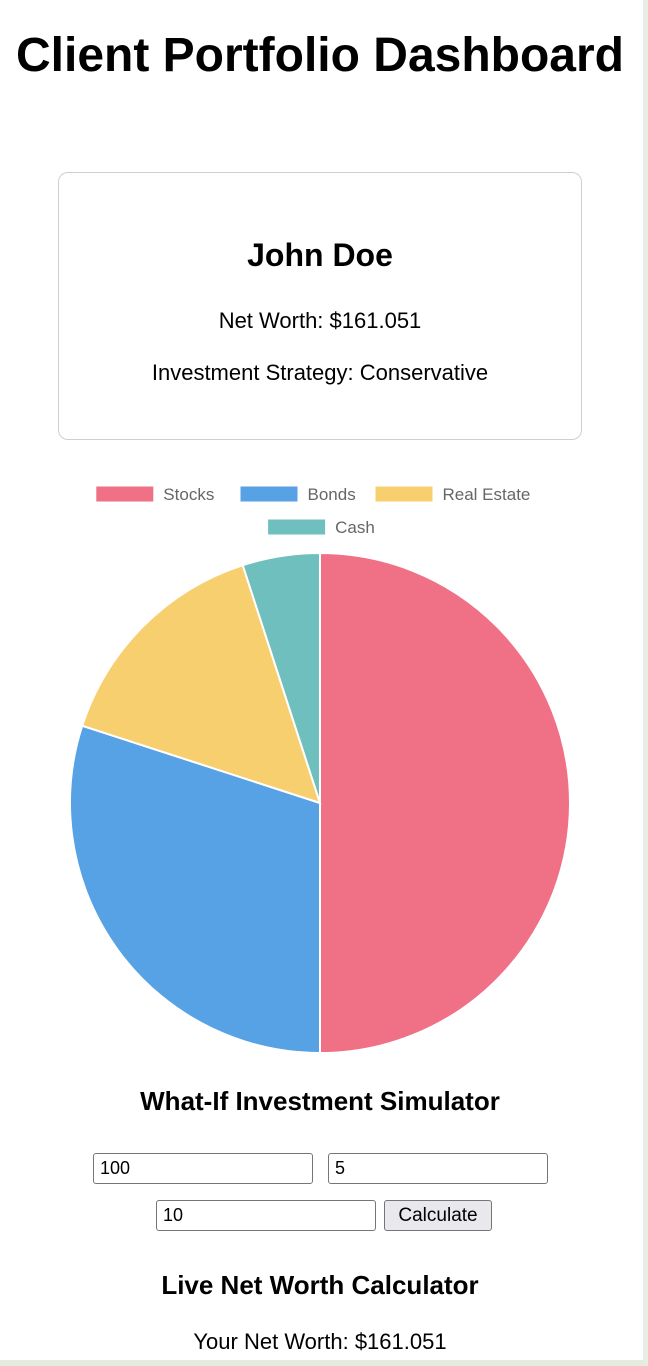 The width and height of the screenshot is (648, 1366). Describe the element at coordinates (188, 494) in the screenshot. I see `legend-label-stocks: Stocks` at that location.